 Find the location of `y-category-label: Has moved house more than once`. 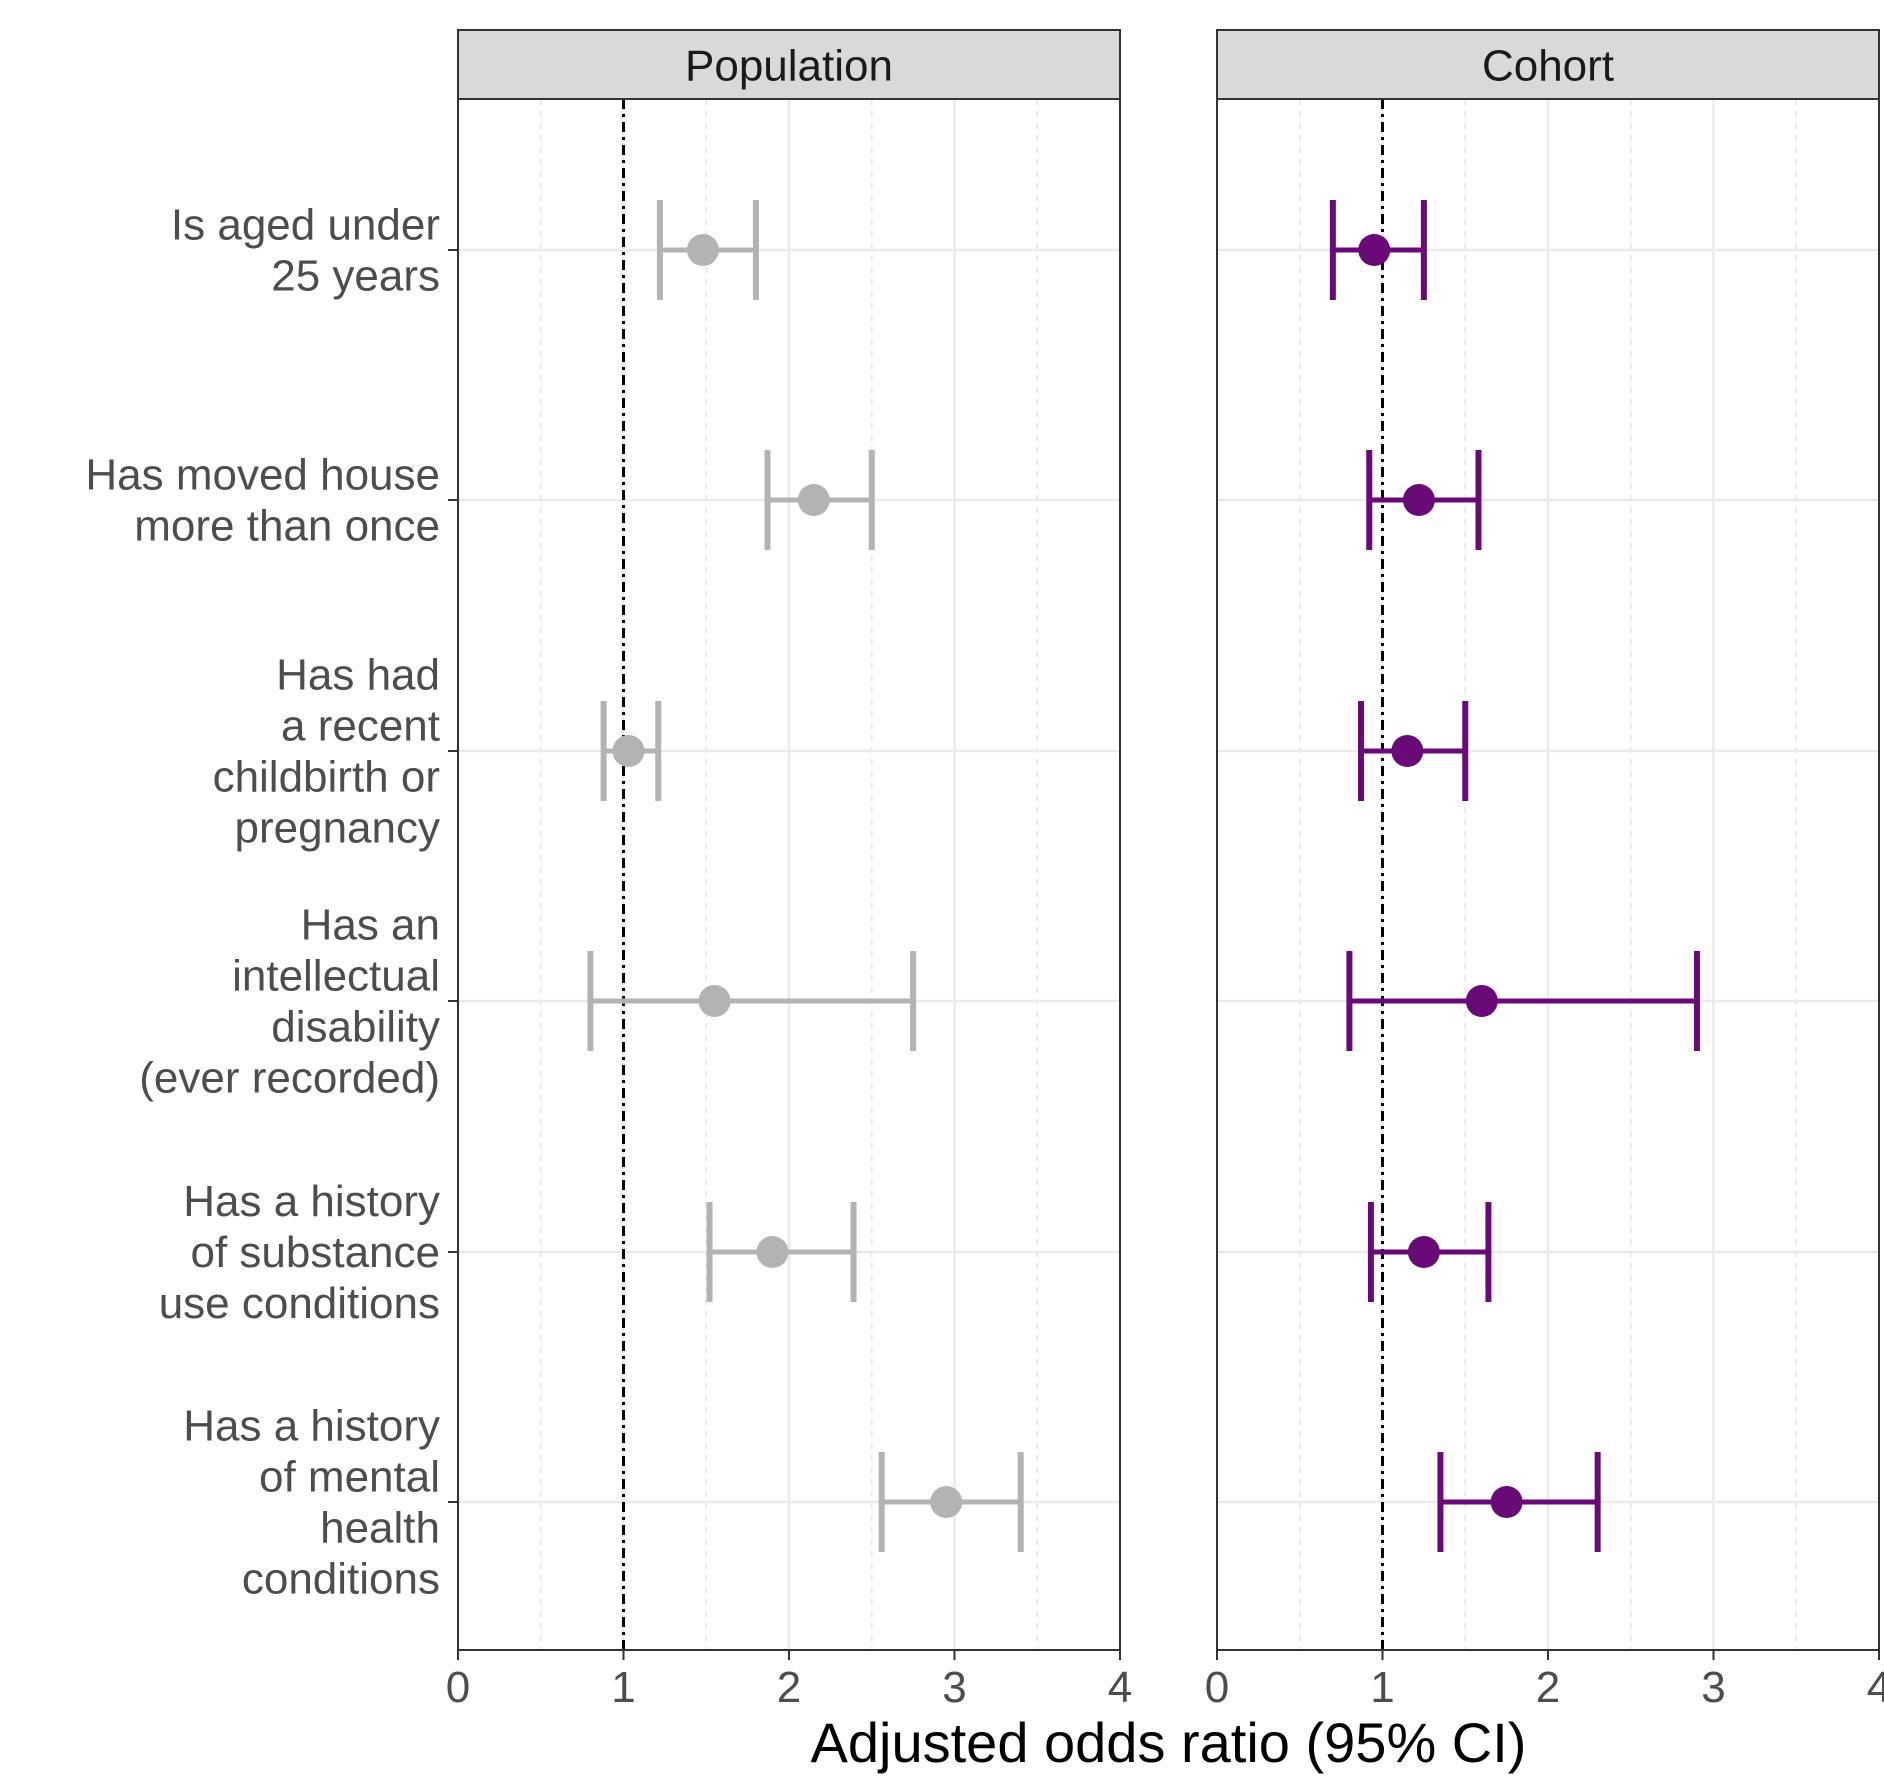

y-category-label: Has moved house more than once is located at coordinates (262, 501).